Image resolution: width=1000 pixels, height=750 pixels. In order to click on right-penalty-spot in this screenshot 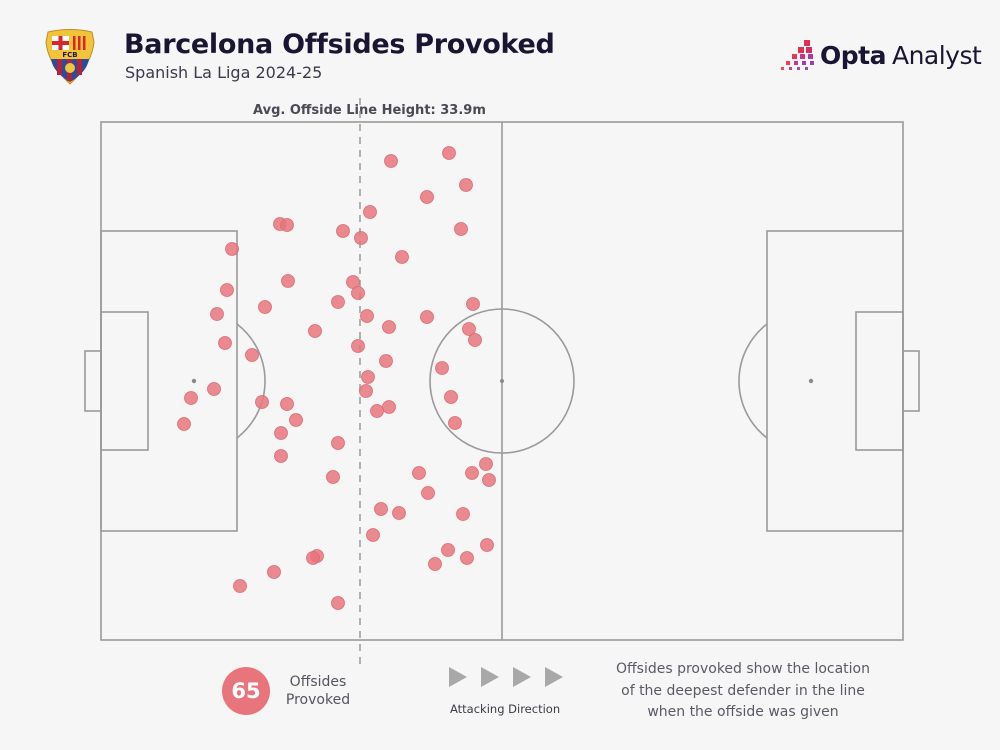, I will do `click(811, 381)`.